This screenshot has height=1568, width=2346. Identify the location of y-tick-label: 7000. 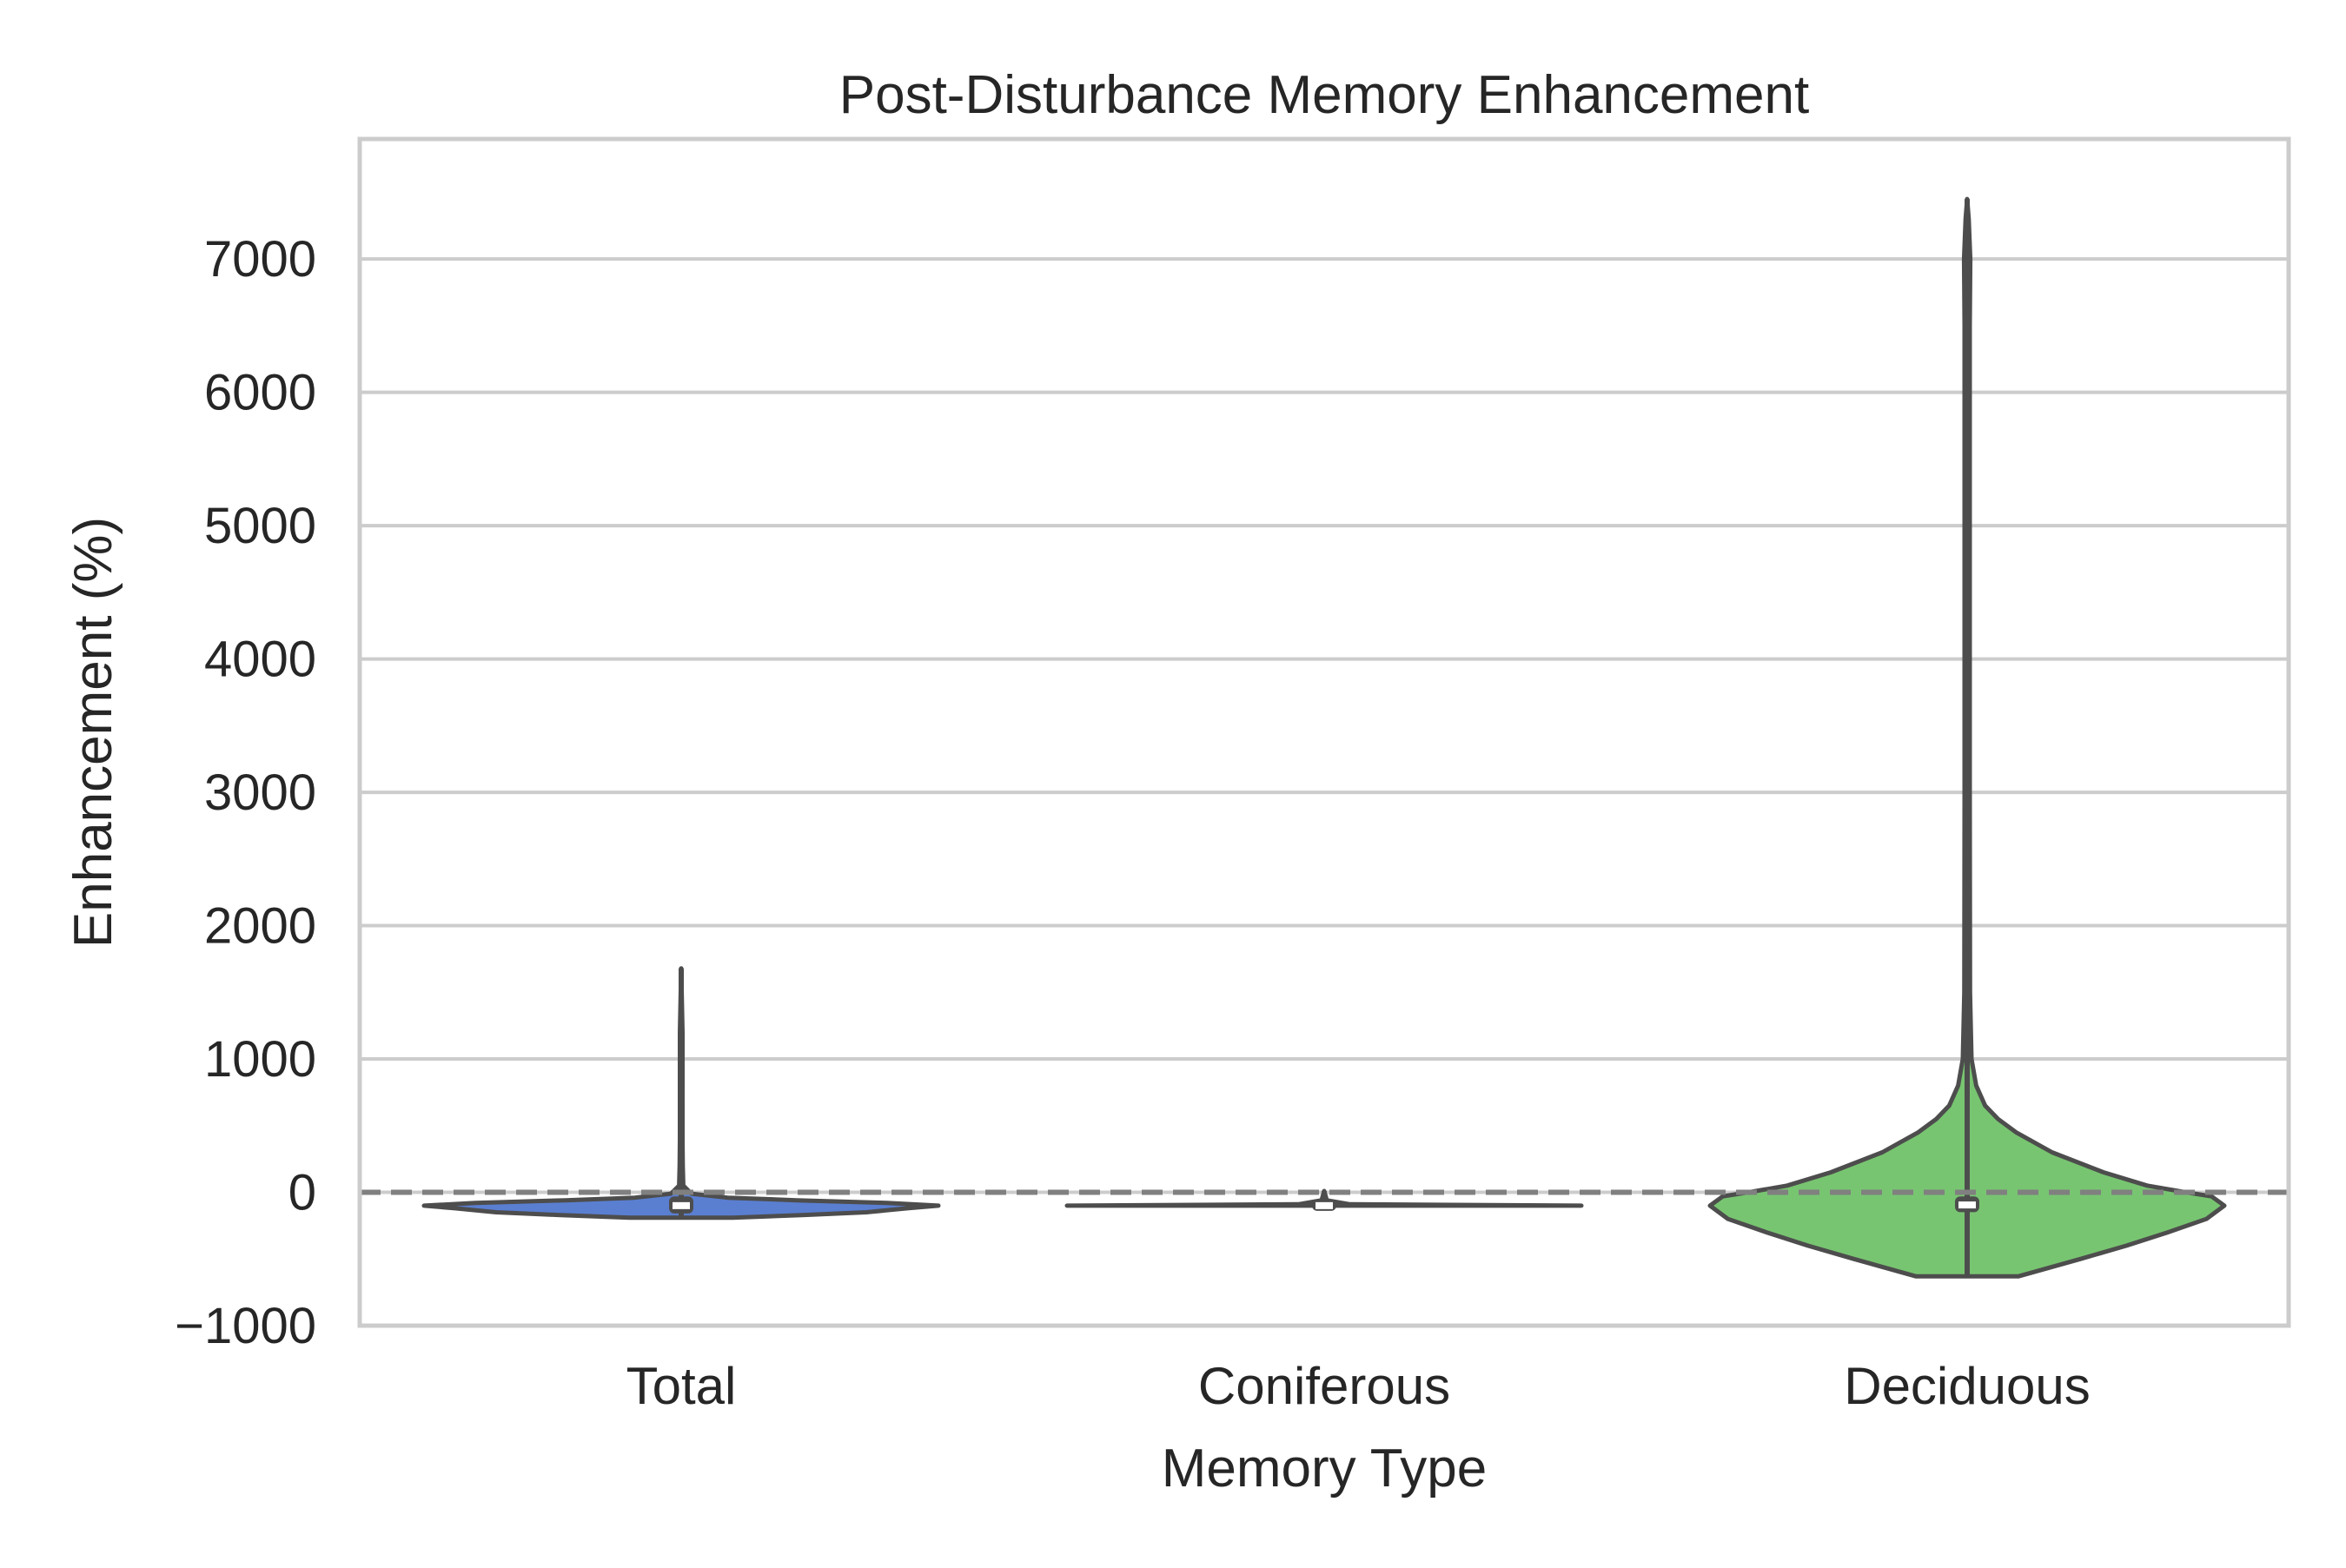
(260, 259).